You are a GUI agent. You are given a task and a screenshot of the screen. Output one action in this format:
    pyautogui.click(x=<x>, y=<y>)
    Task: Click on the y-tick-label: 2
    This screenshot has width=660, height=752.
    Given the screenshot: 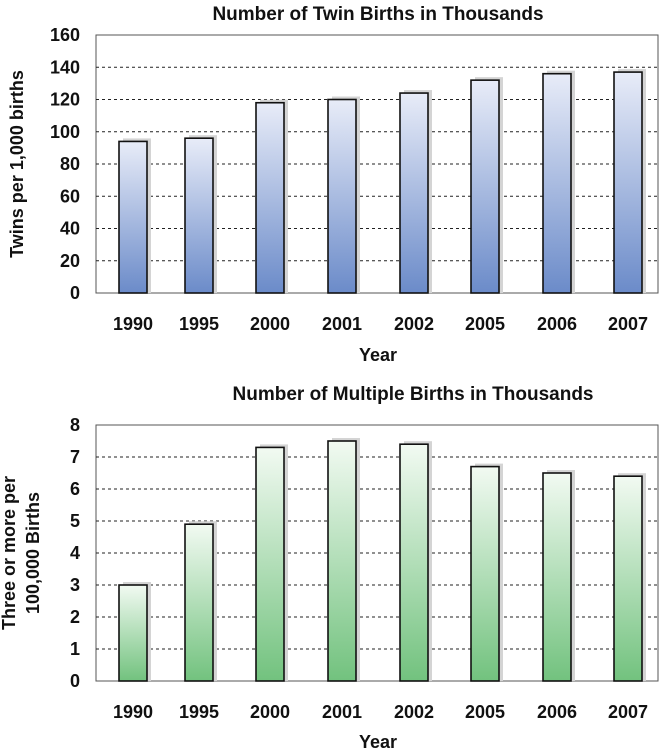 What is the action you would take?
    pyautogui.click(x=75, y=617)
    